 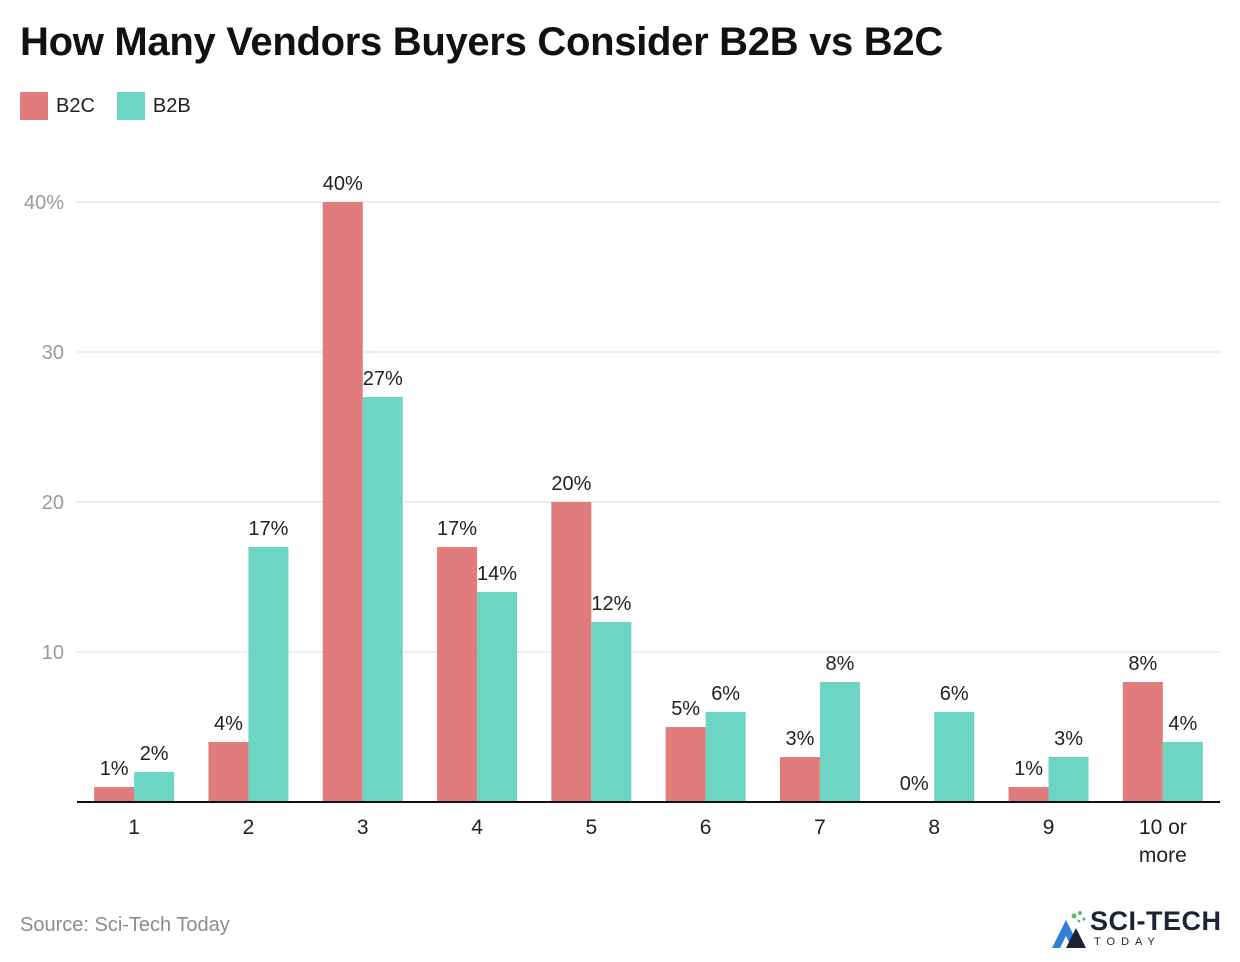 What do you see at coordinates (706, 827) in the screenshot?
I see `x-tick-label: 6` at bounding box center [706, 827].